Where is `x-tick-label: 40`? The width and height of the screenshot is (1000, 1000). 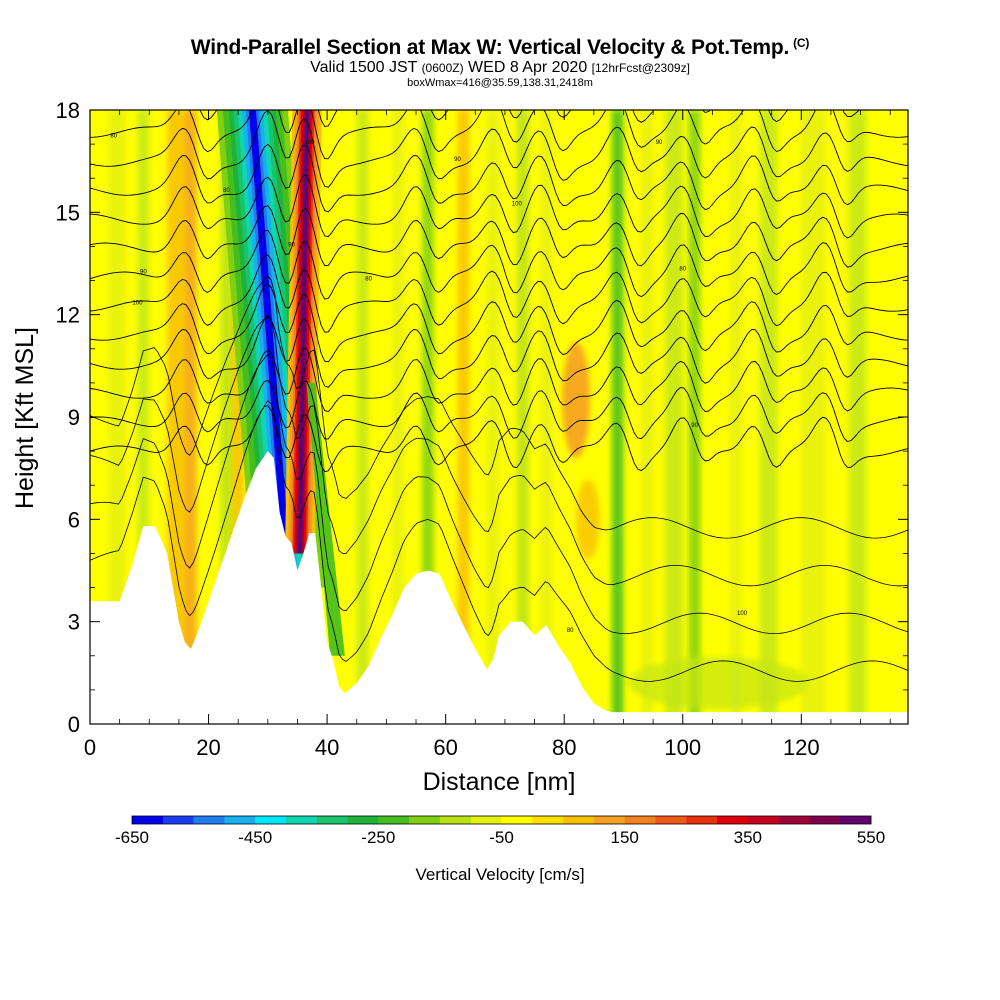 x-tick-label: 40 is located at coordinates (327, 747).